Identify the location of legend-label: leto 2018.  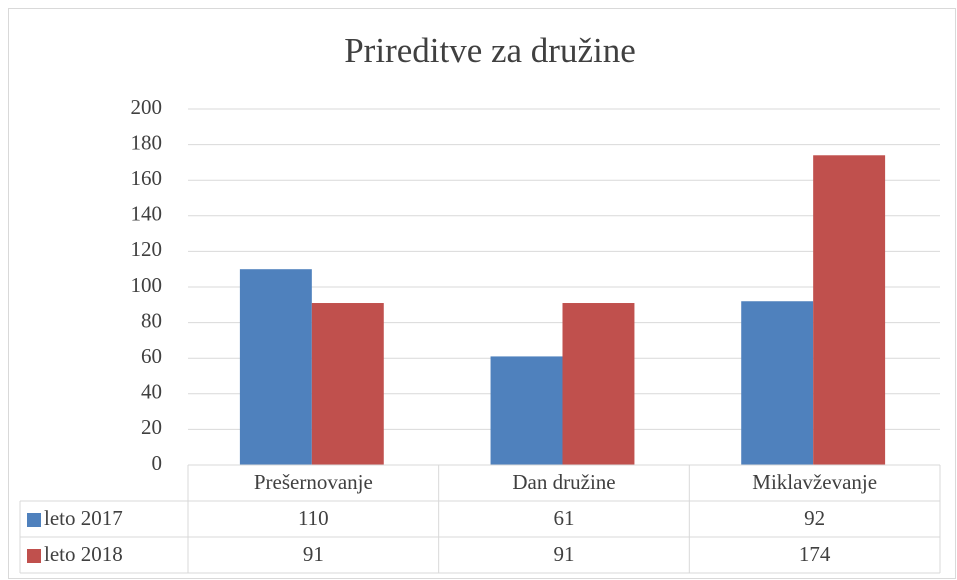
(83, 554).